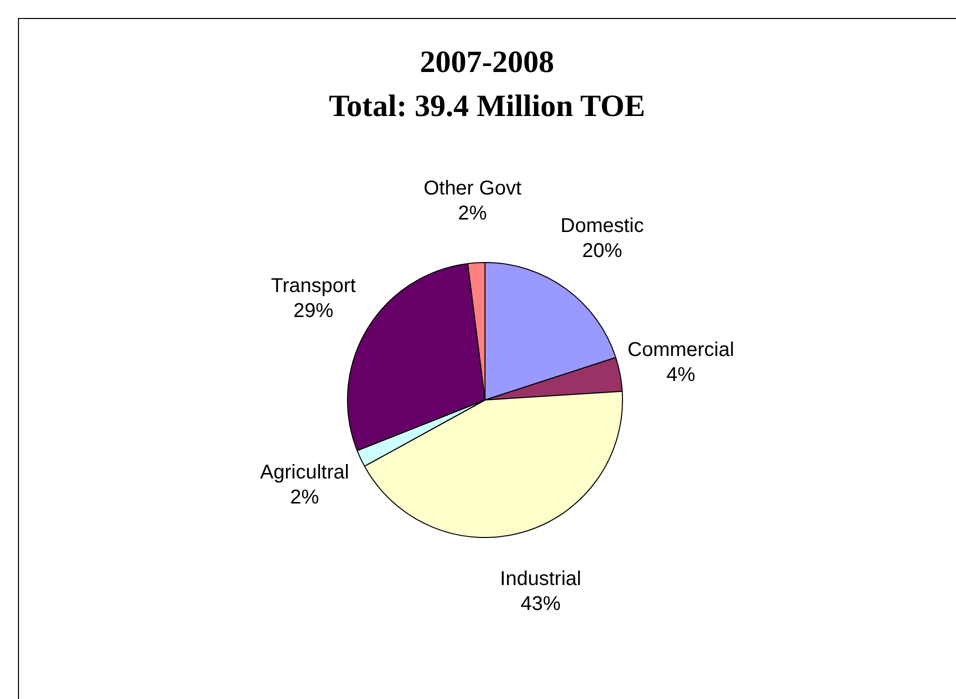  What do you see at coordinates (540, 603) in the screenshot?
I see `data-label: 43%` at bounding box center [540, 603].